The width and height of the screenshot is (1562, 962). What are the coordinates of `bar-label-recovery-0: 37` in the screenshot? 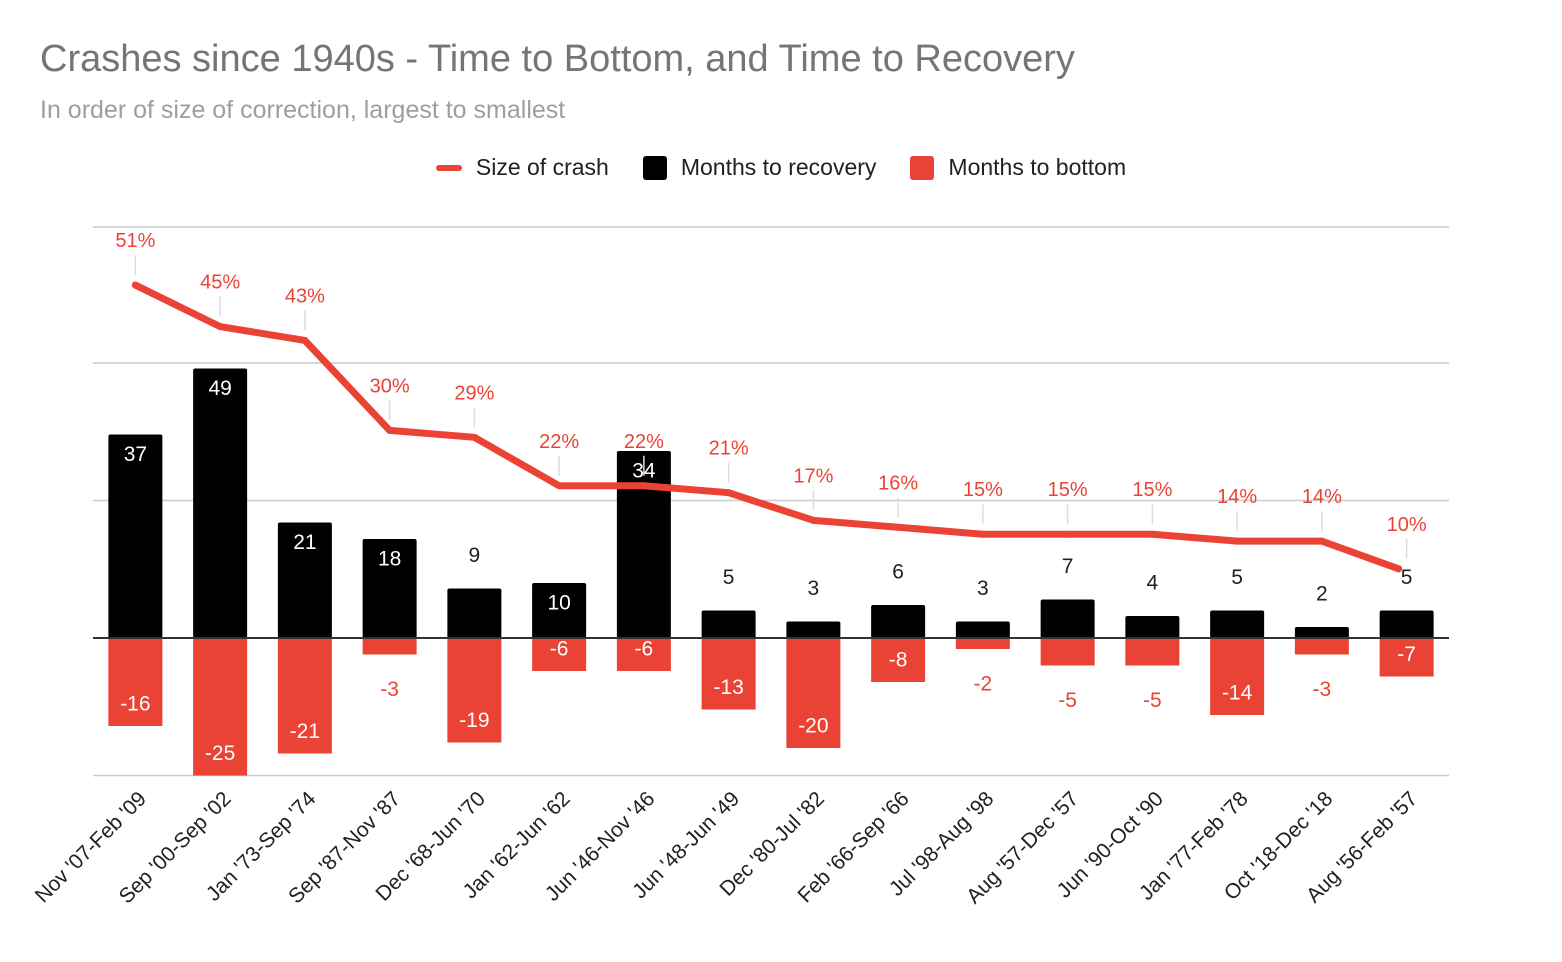 It's located at (135, 454).